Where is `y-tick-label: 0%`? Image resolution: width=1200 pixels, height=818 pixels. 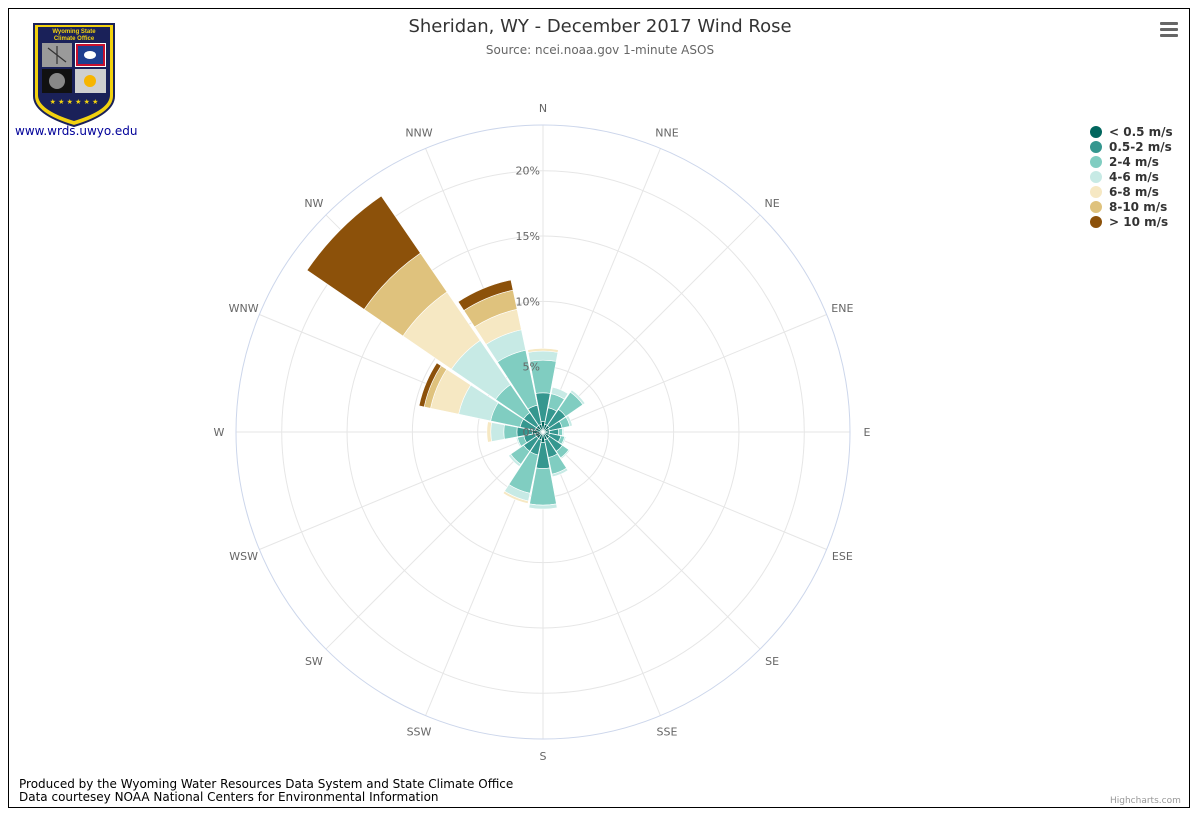 y-tick-label: 0% is located at coordinates (531, 432).